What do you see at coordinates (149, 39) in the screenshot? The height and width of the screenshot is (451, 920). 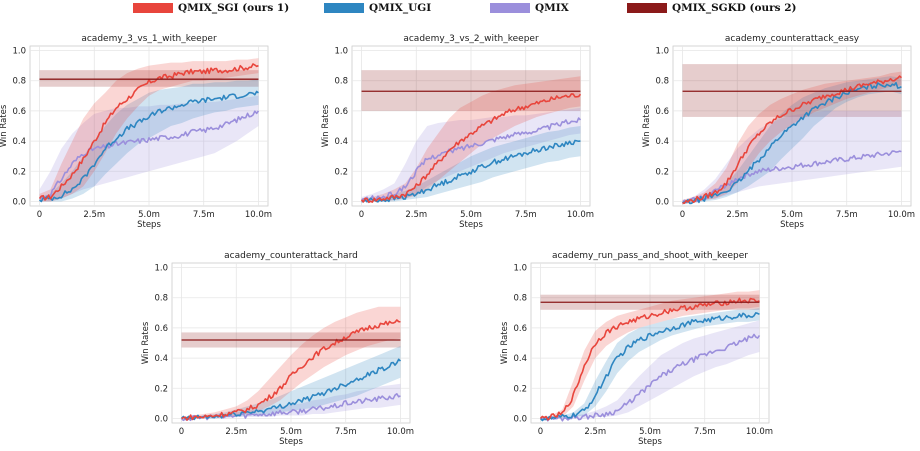 I see `chart-title: academy_3_vs_1_with_keeper` at bounding box center [149, 39].